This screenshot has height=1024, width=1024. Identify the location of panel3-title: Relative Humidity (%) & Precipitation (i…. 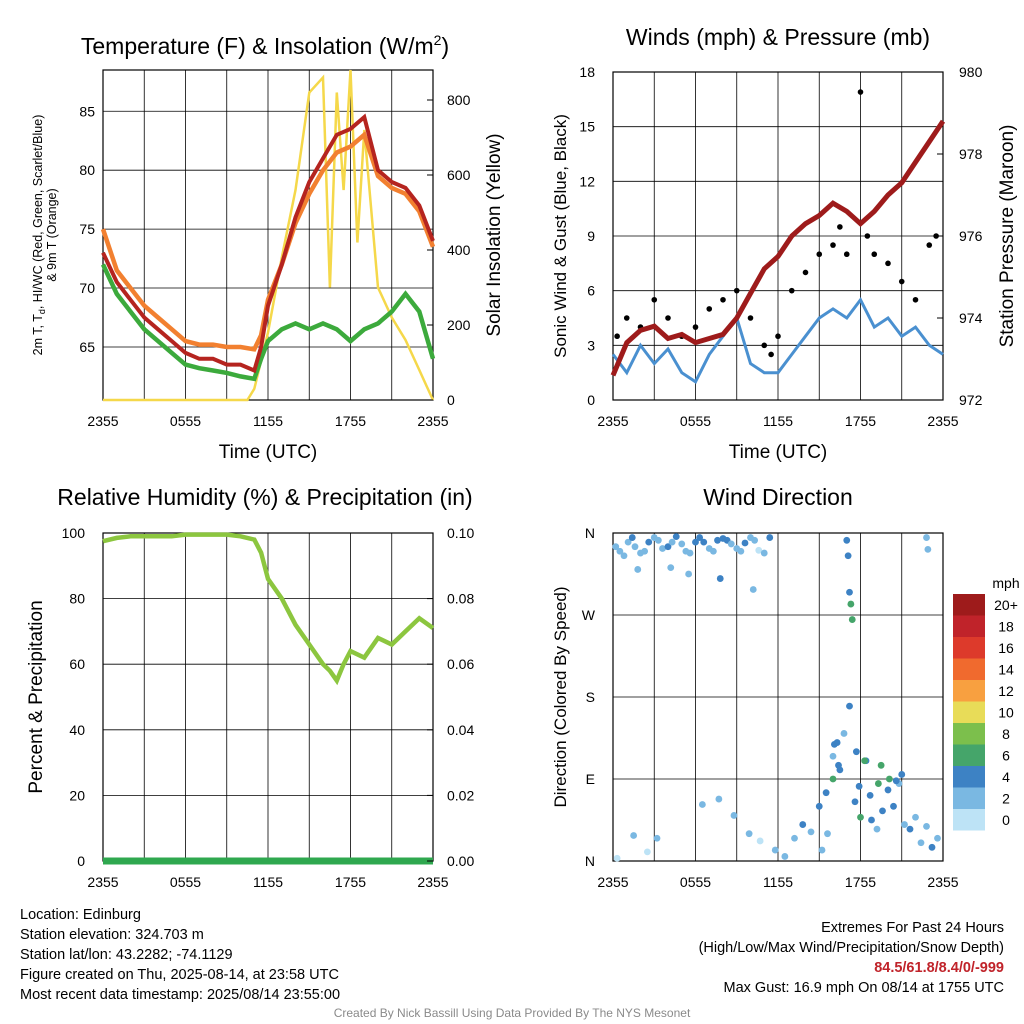
(264, 497).